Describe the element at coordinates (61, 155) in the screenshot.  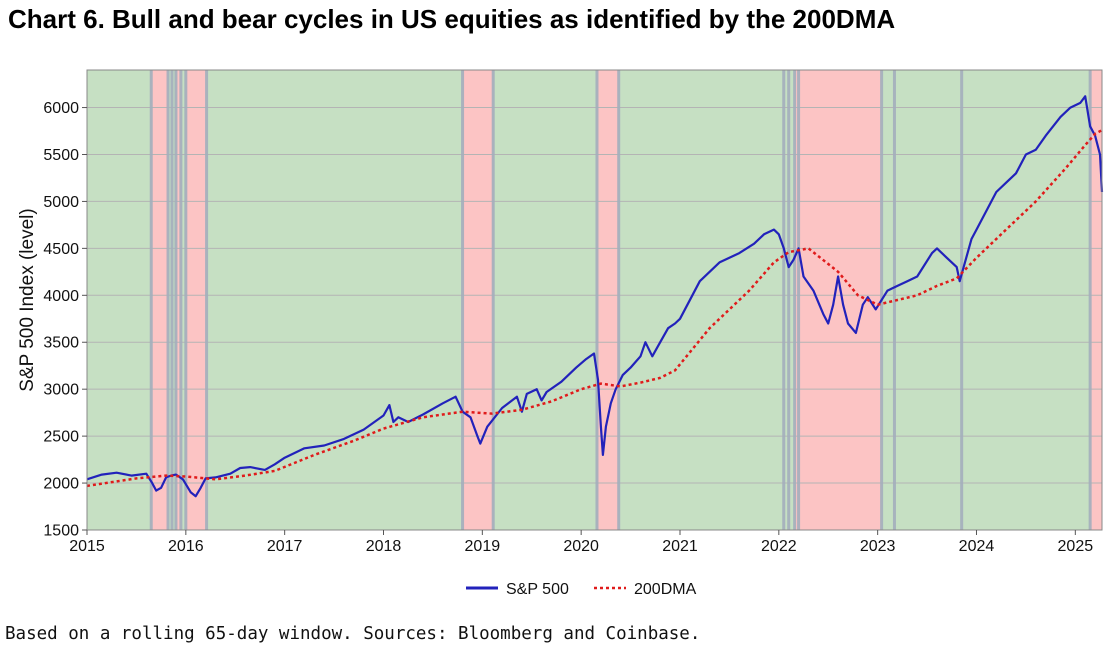
I see `y-tick-label-5500: 5500` at that location.